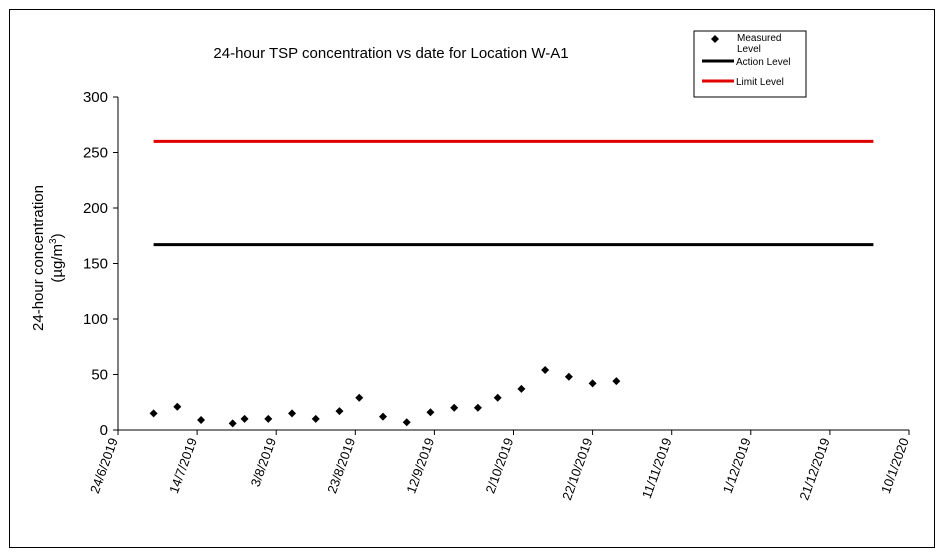 The width and height of the screenshot is (945, 560). I want to click on x-tick-label: 1/12/2019, so click(737, 465).